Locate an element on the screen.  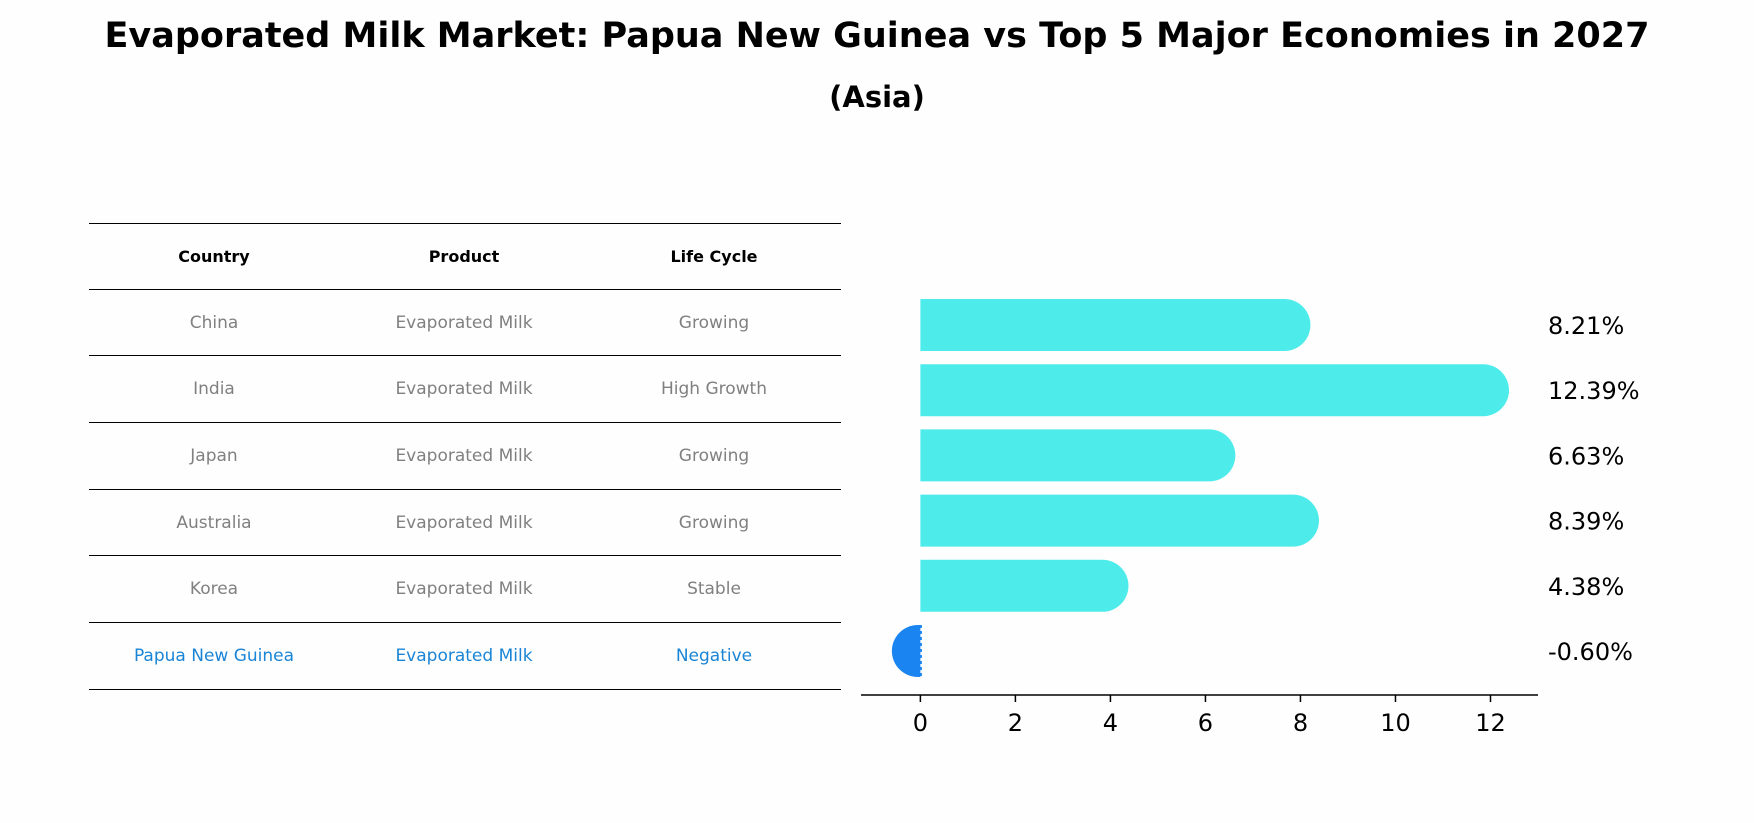
table-row: India Evaporated Milk High Growth is located at coordinates (465, 390).